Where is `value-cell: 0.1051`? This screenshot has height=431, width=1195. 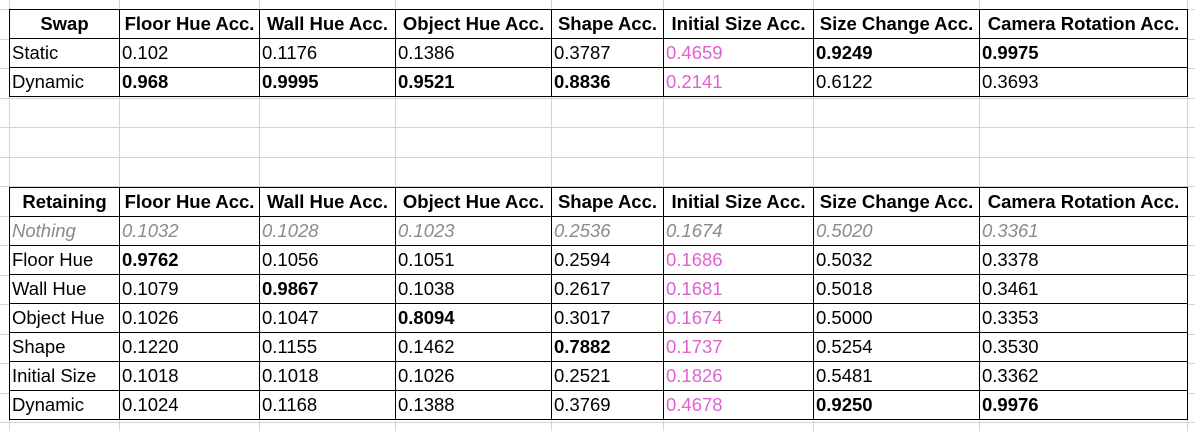 value-cell: 0.1051 is located at coordinates (473, 260).